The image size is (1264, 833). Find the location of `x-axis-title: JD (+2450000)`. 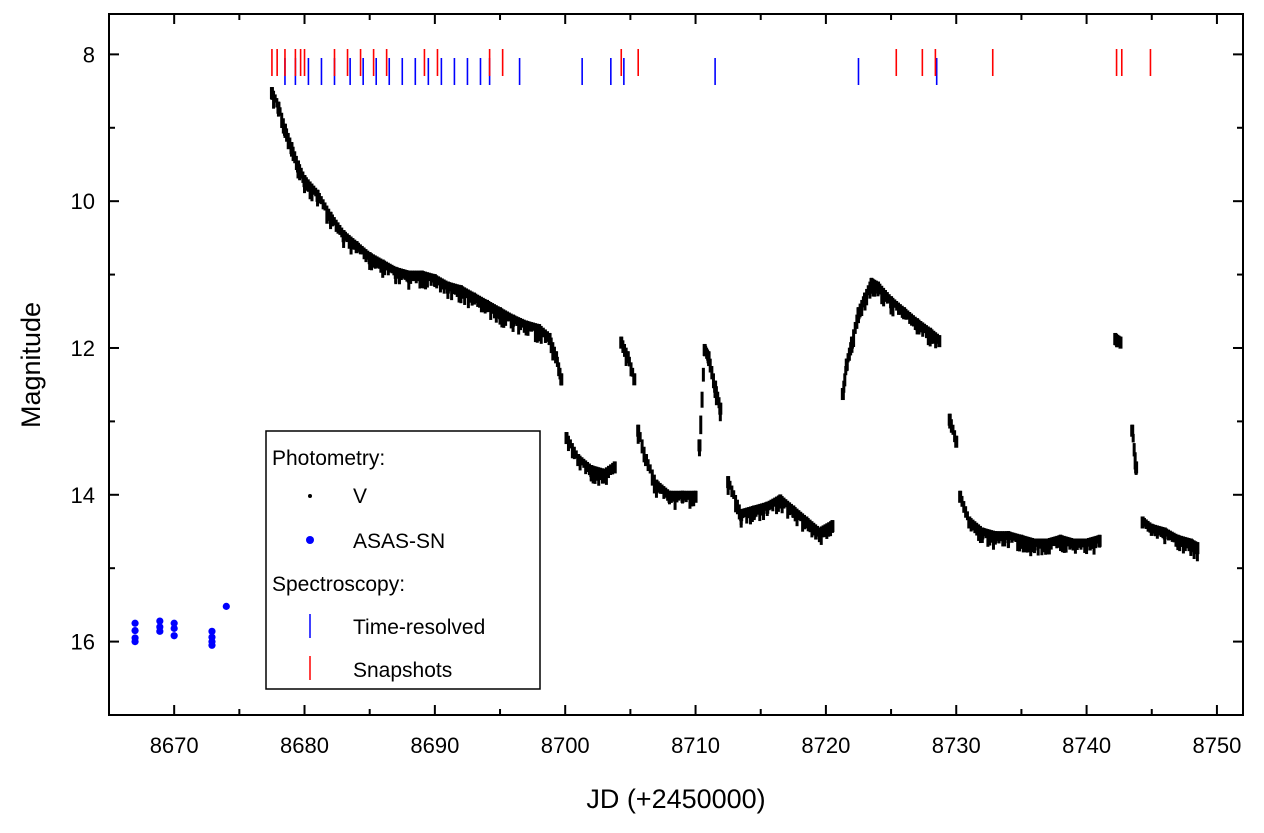

x-axis-title: JD (+2450000) is located at coordinates (675, 799).